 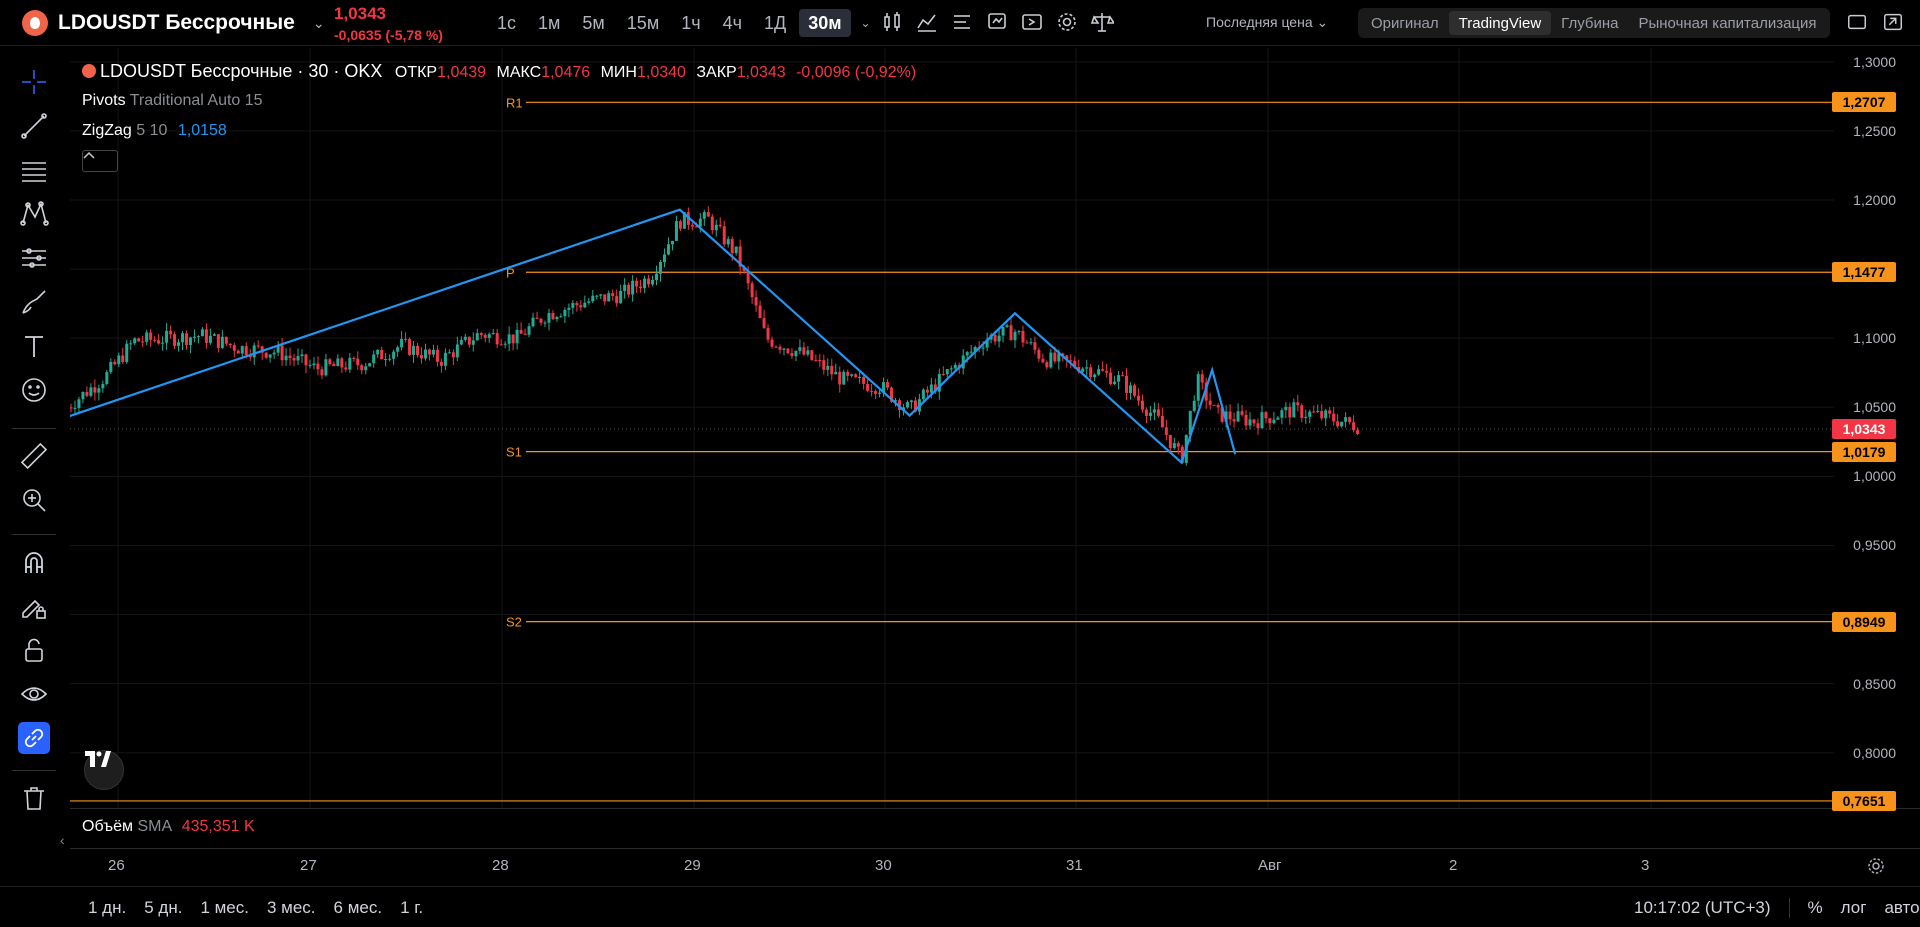 I want to click on gear-icon, so click(x=1067, y=22).